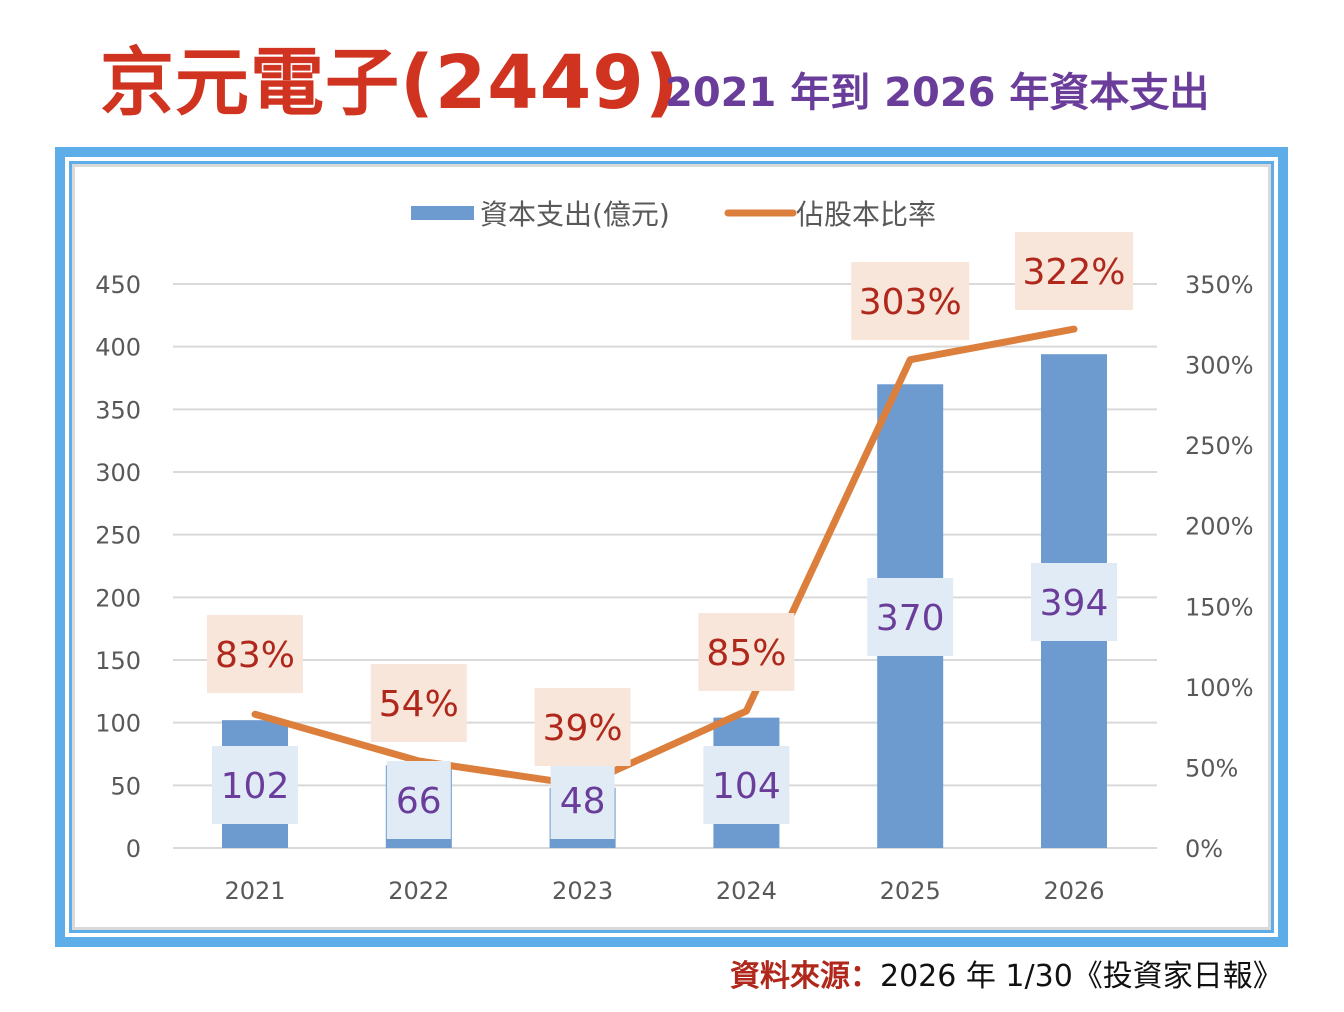 The image size is (1344, 1012). What do you see at coordinates (1219, 607) in the screenshot?
I see `y2-tick-label: 150%` at bounding box center [1219, 607].